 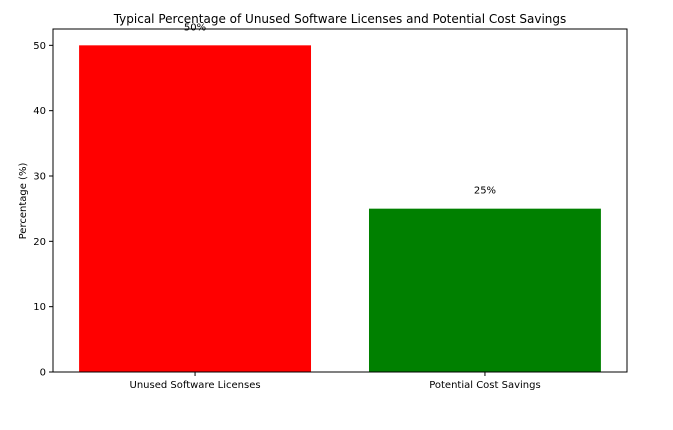 What do you see at coordinates (195, 27) in the screenshot?
I see `data-label: 50%` at bounding box center [195, 27].